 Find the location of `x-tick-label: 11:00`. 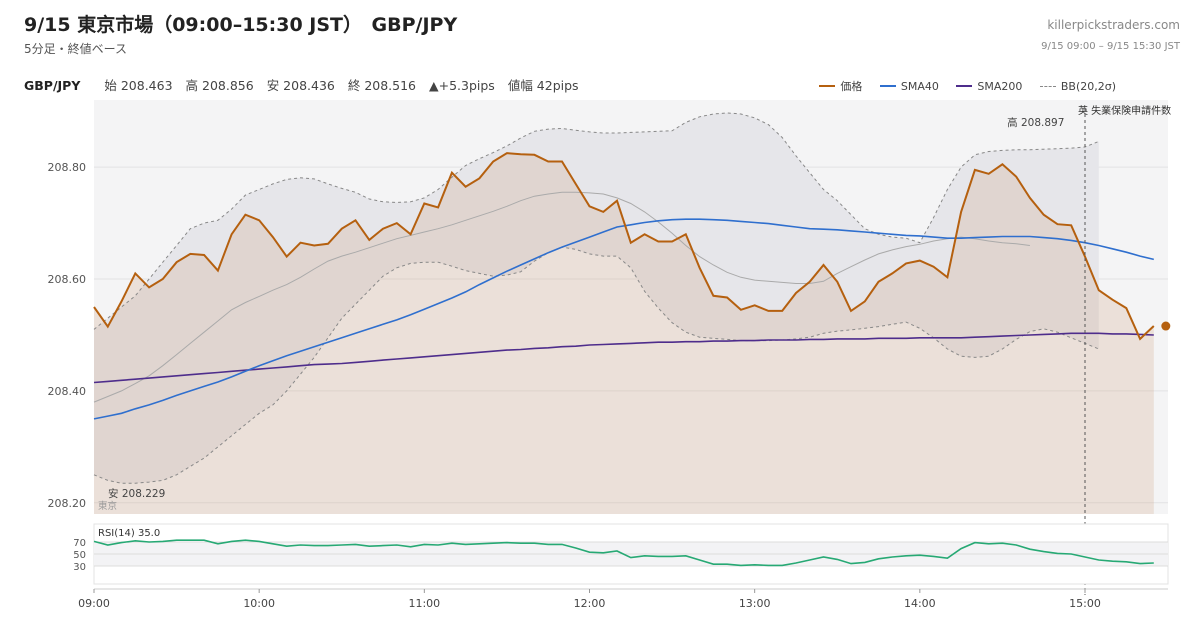

x-tick-label: 11:00 is located at coordinates (424, 603).